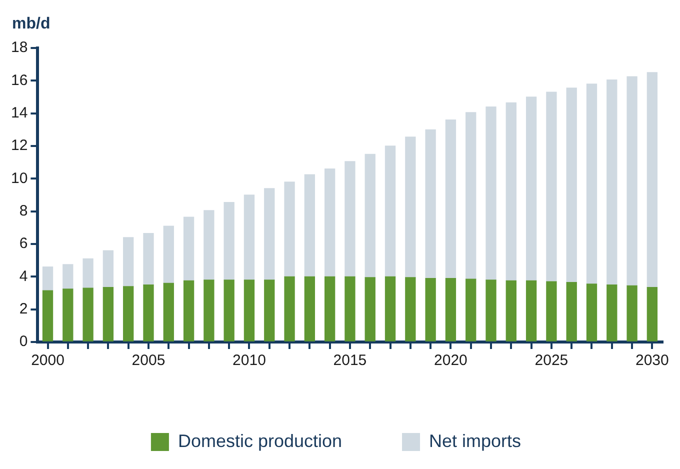 The height and width of the screenshot is (469, 680). Describe the element at coordinates (23, 211) in the screenshot. I see `y-tick-label: 8` at that location.